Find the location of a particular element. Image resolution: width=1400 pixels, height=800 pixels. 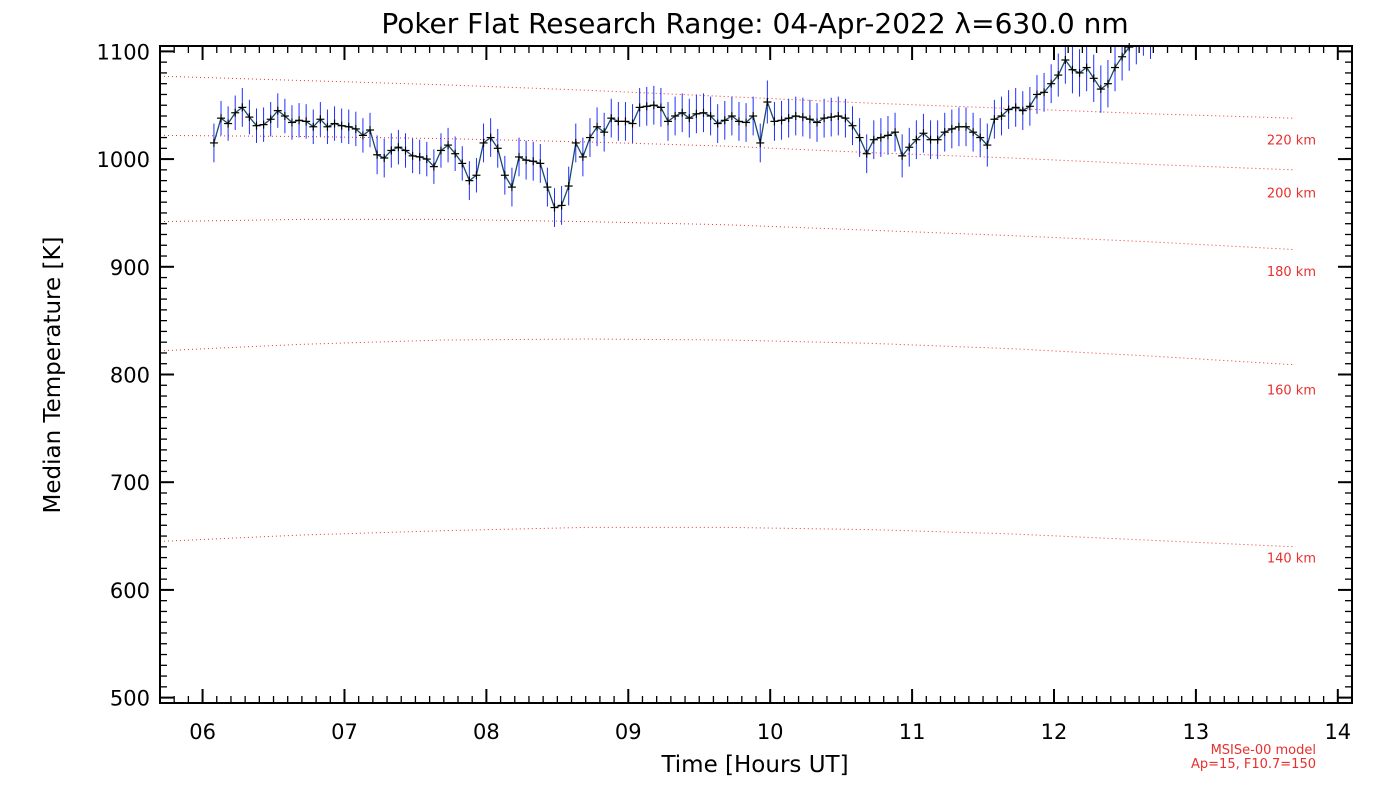

x-tick-label: 07 is located at coordinates (344, 732).